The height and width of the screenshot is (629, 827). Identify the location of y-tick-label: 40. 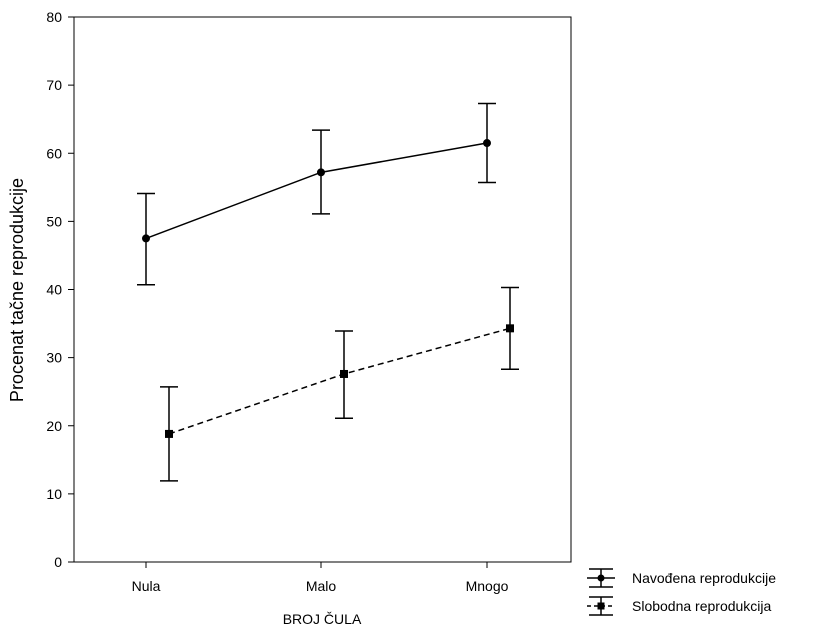
(54, 290).